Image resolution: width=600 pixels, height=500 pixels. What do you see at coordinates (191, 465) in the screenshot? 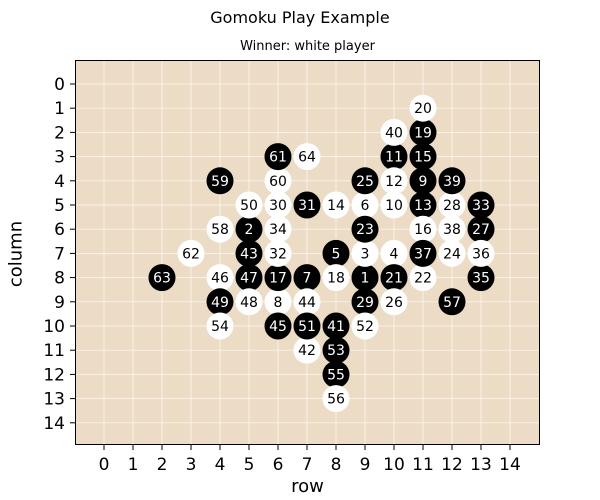
I see `x-tick-label: 3` at bounding box center [191, 465].